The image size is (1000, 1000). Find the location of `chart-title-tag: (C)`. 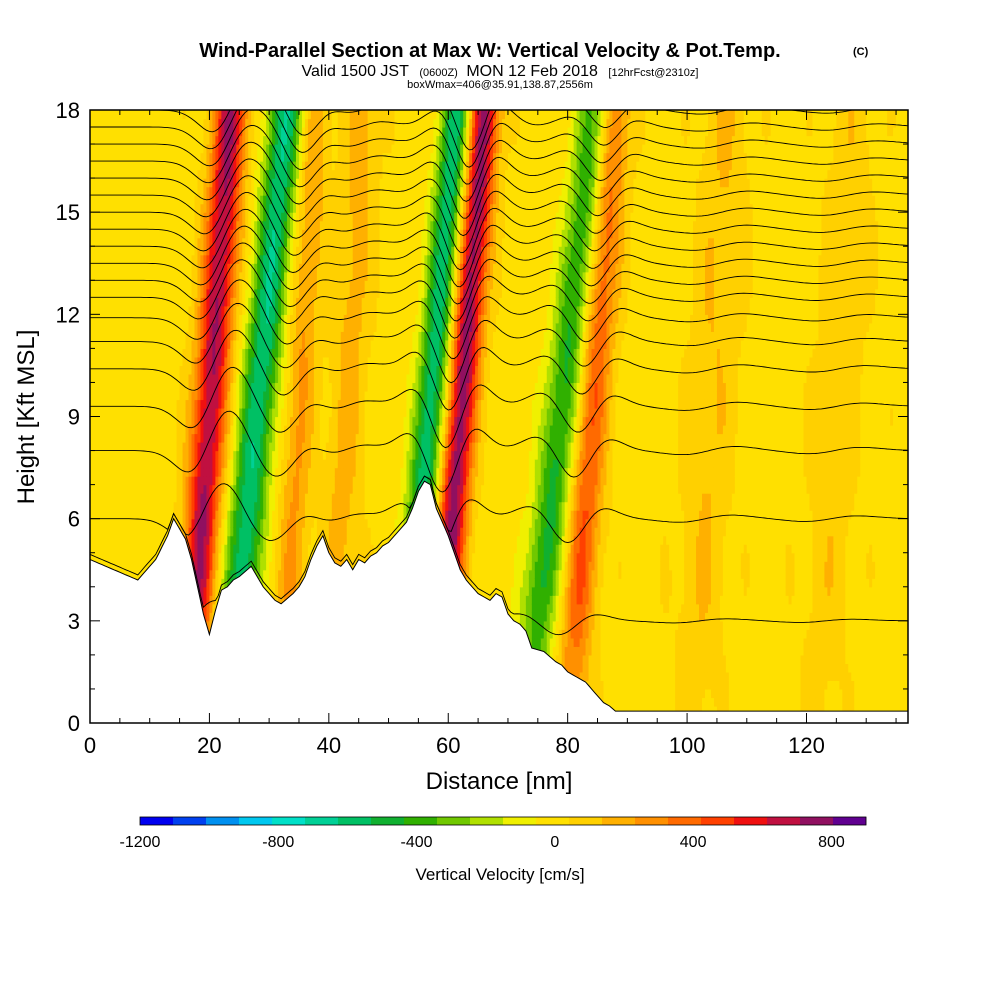

chart-title-tag: (C) is located at coordinates (861, 52).